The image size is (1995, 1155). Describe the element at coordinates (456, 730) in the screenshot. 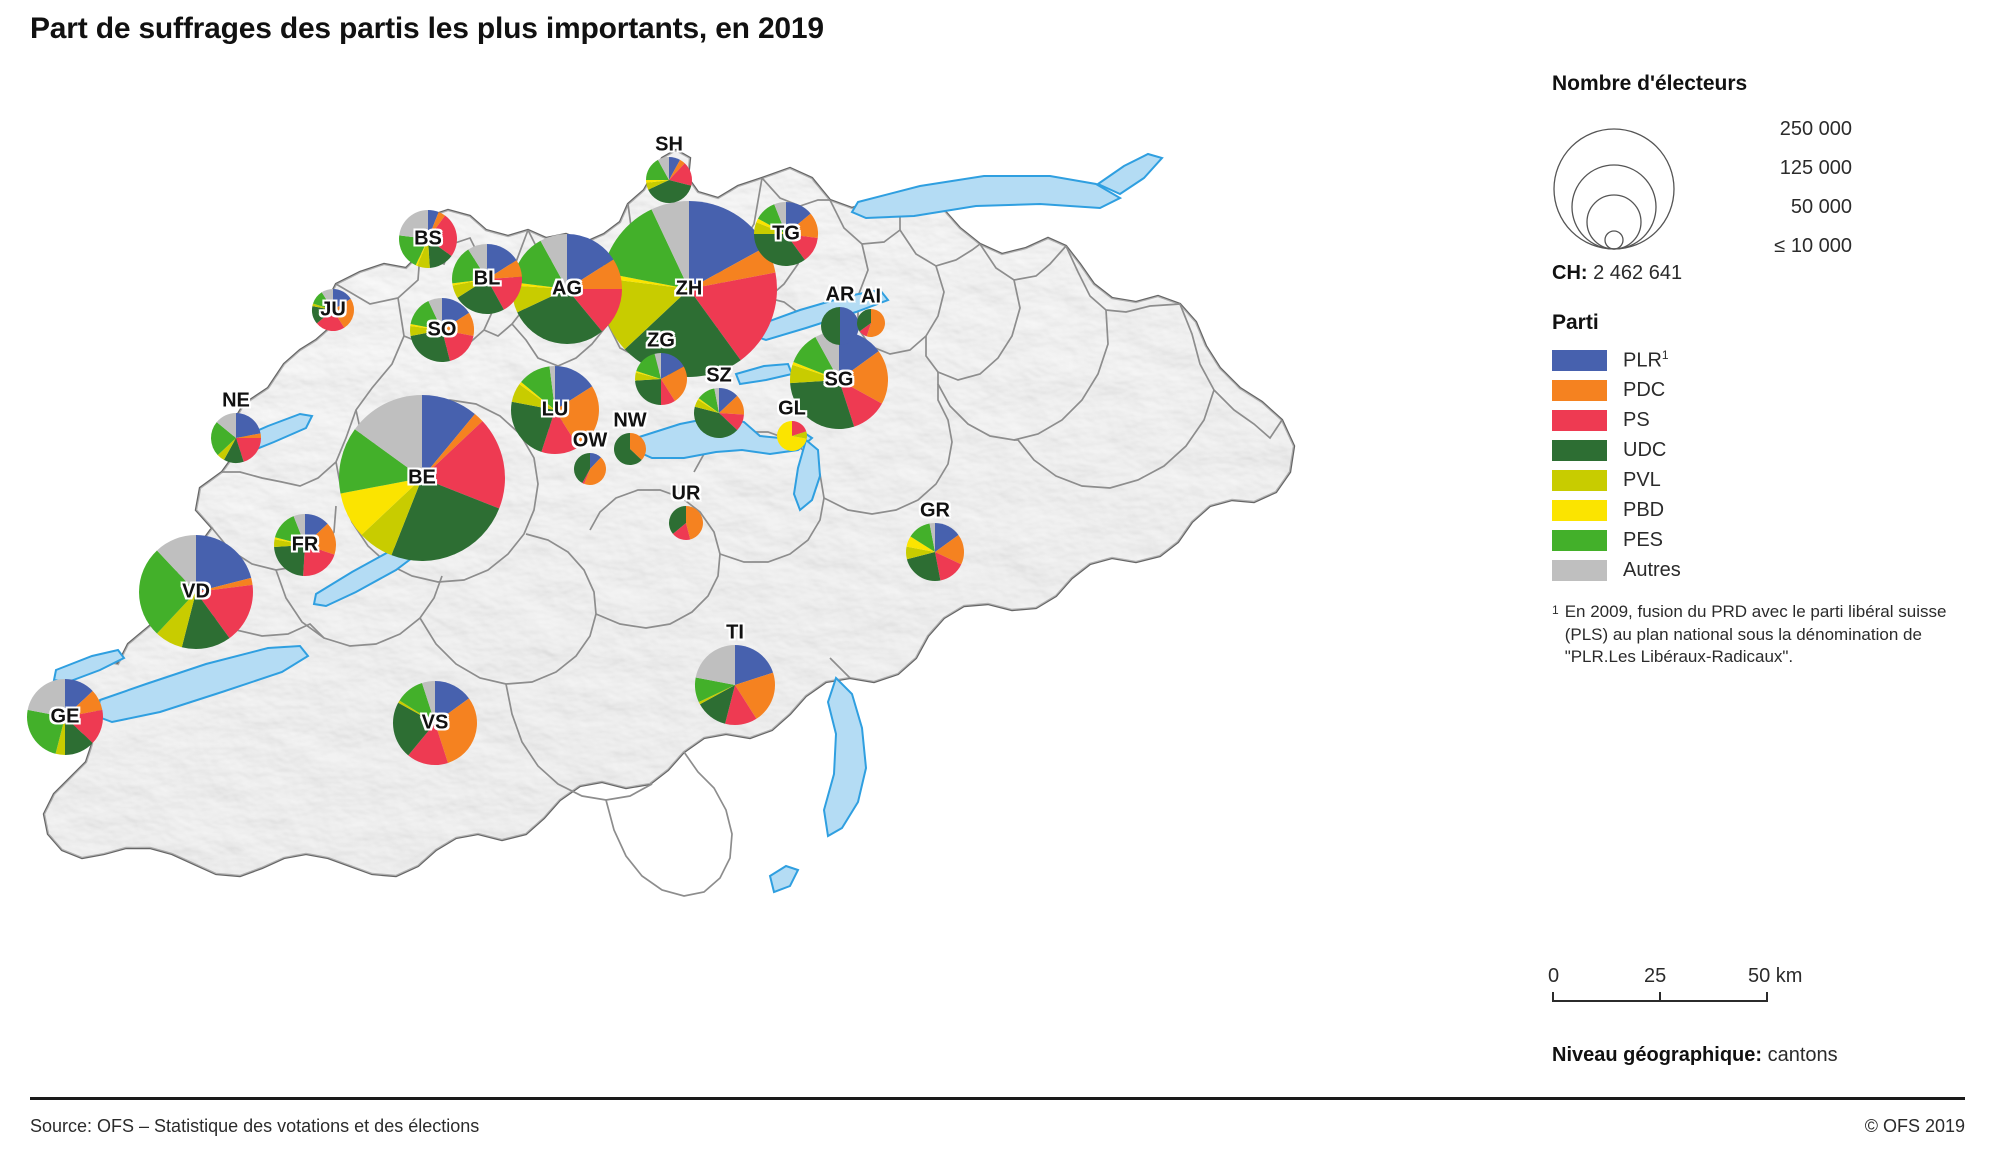

I see `pie-slice-vs-pdc` at that location.